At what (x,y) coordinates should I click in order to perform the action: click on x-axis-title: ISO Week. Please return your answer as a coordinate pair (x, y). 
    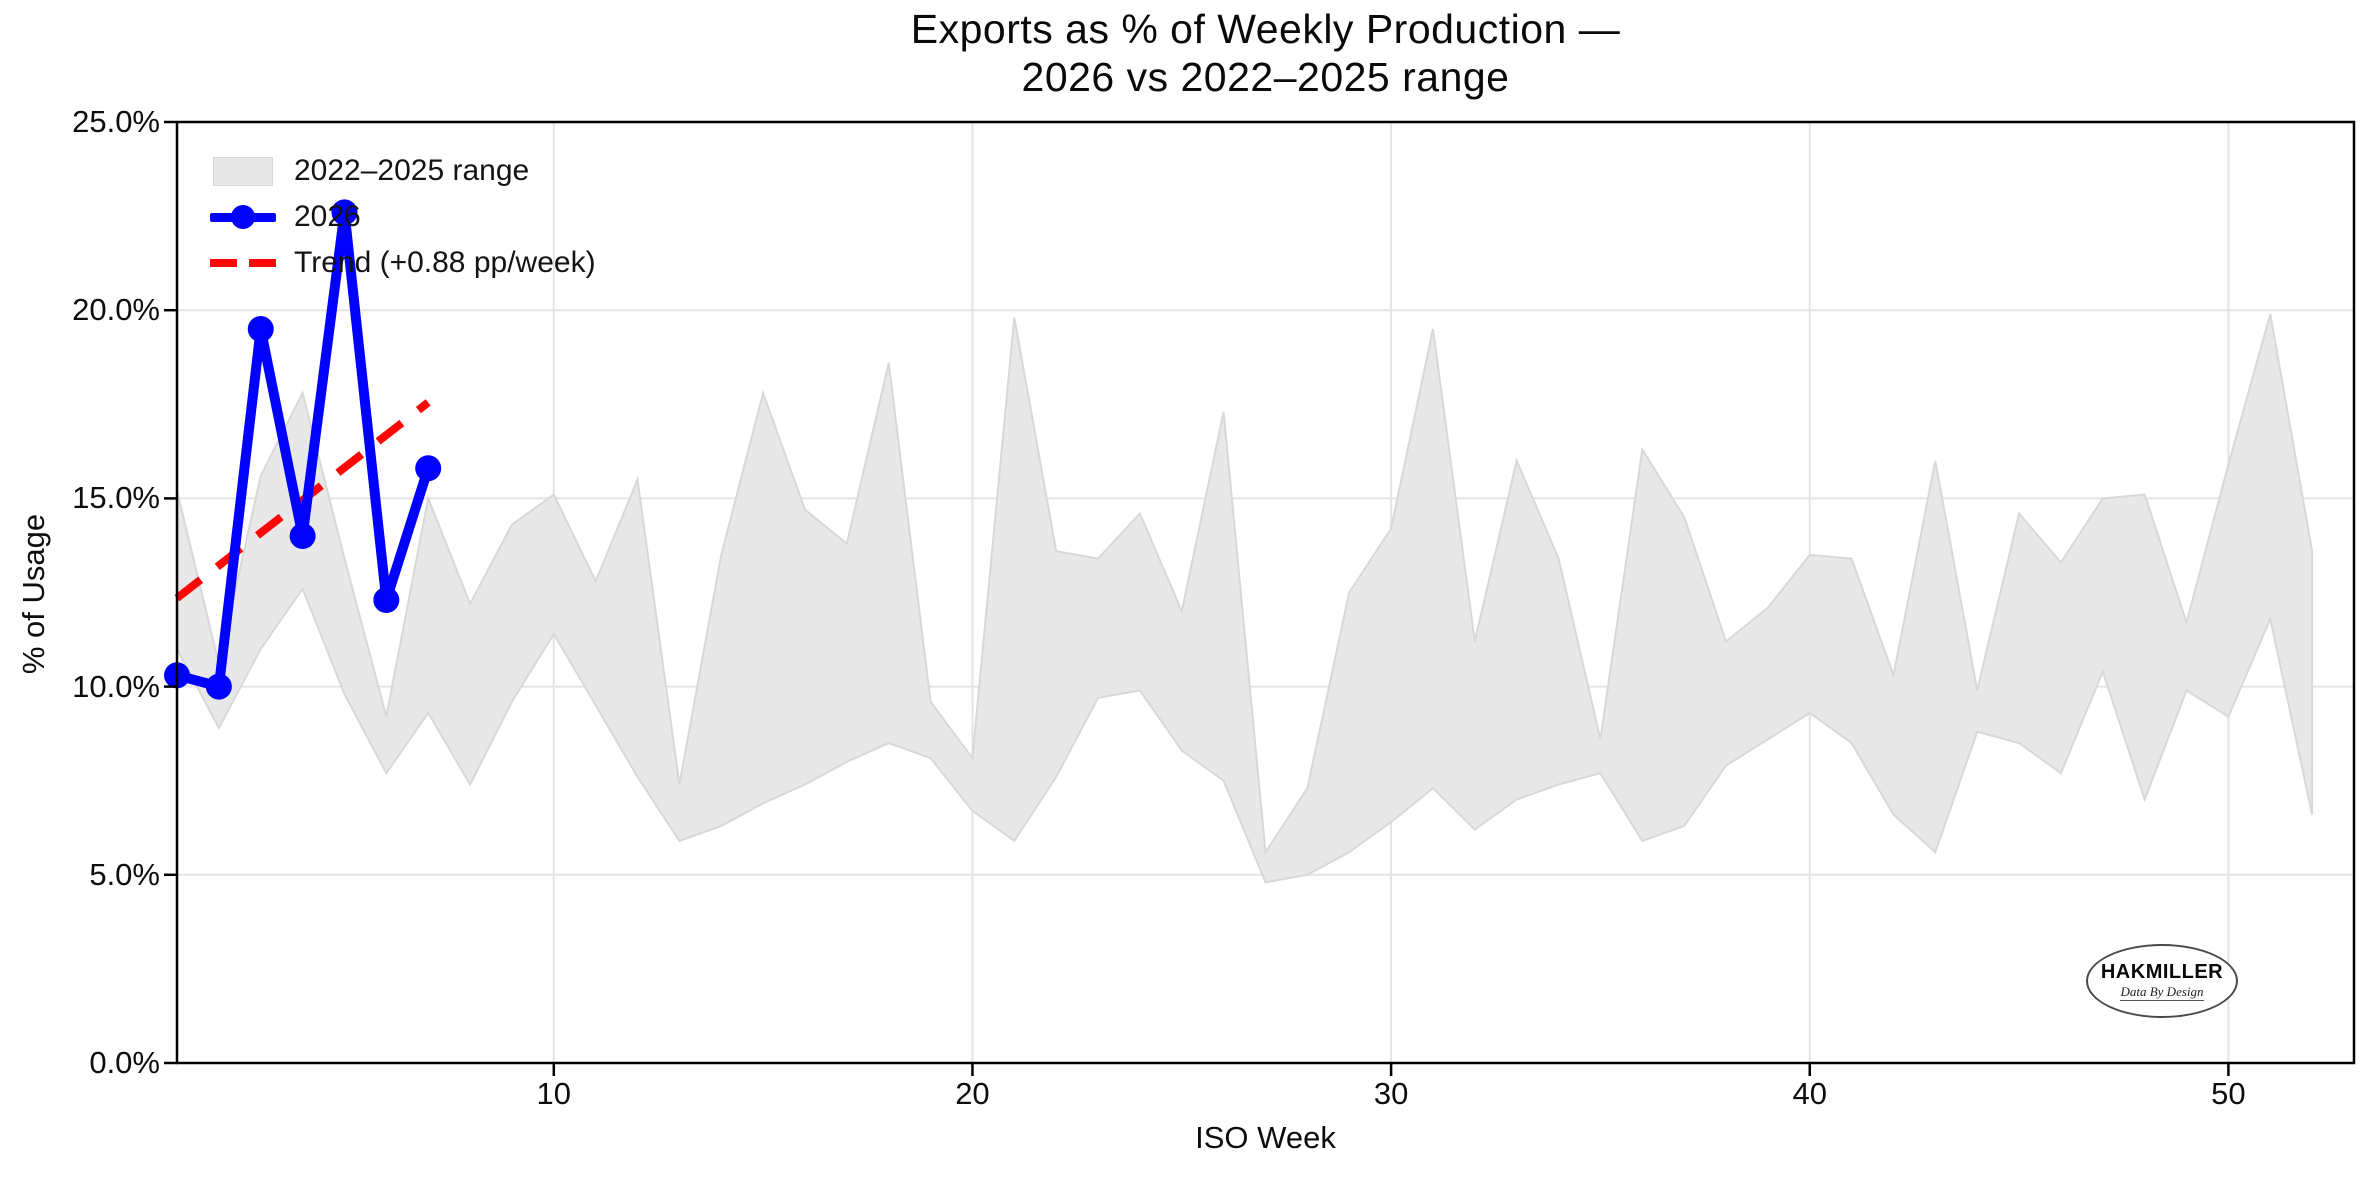
    Looking at the image, I should click on (1265, 1137).